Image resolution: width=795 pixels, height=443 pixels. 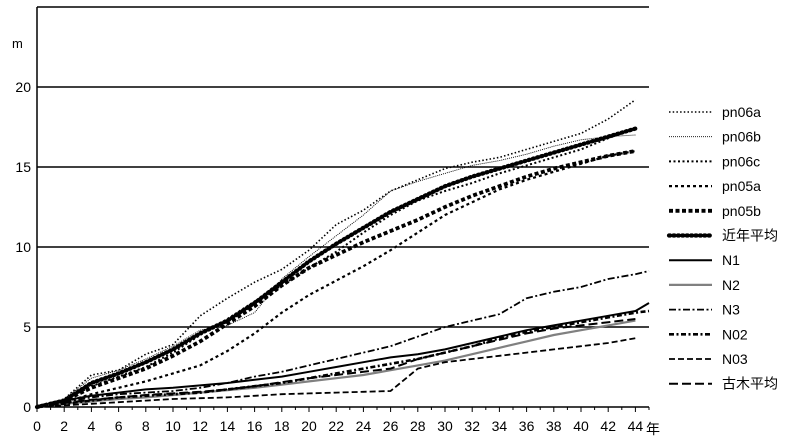 What do you see at coordinates (23, 167) in the screenshot?
I see `y-tick-label: 15` at bounding box center [23, 167].